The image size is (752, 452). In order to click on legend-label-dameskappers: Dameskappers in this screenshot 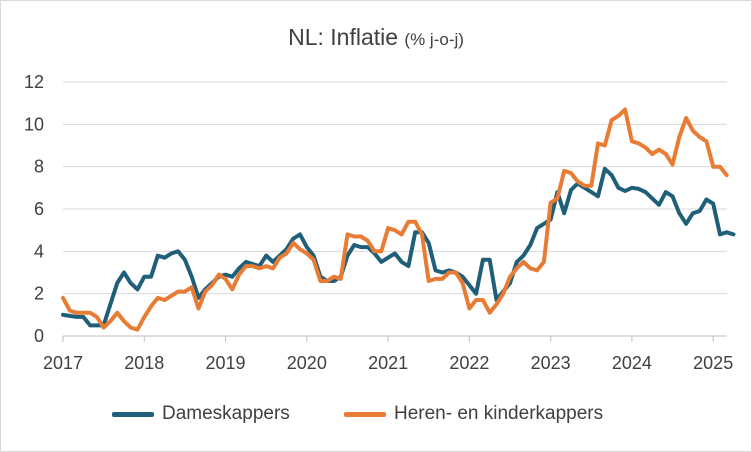, I will do `click(226, 413)`.